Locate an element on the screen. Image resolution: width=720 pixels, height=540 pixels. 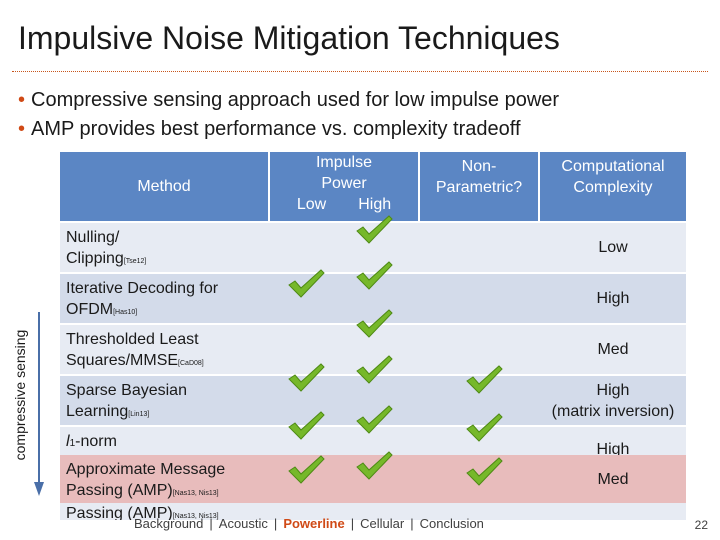
method-cell: Thresholded Least Squares/MMSE[CaD08] is located at coordinates (165, 349).